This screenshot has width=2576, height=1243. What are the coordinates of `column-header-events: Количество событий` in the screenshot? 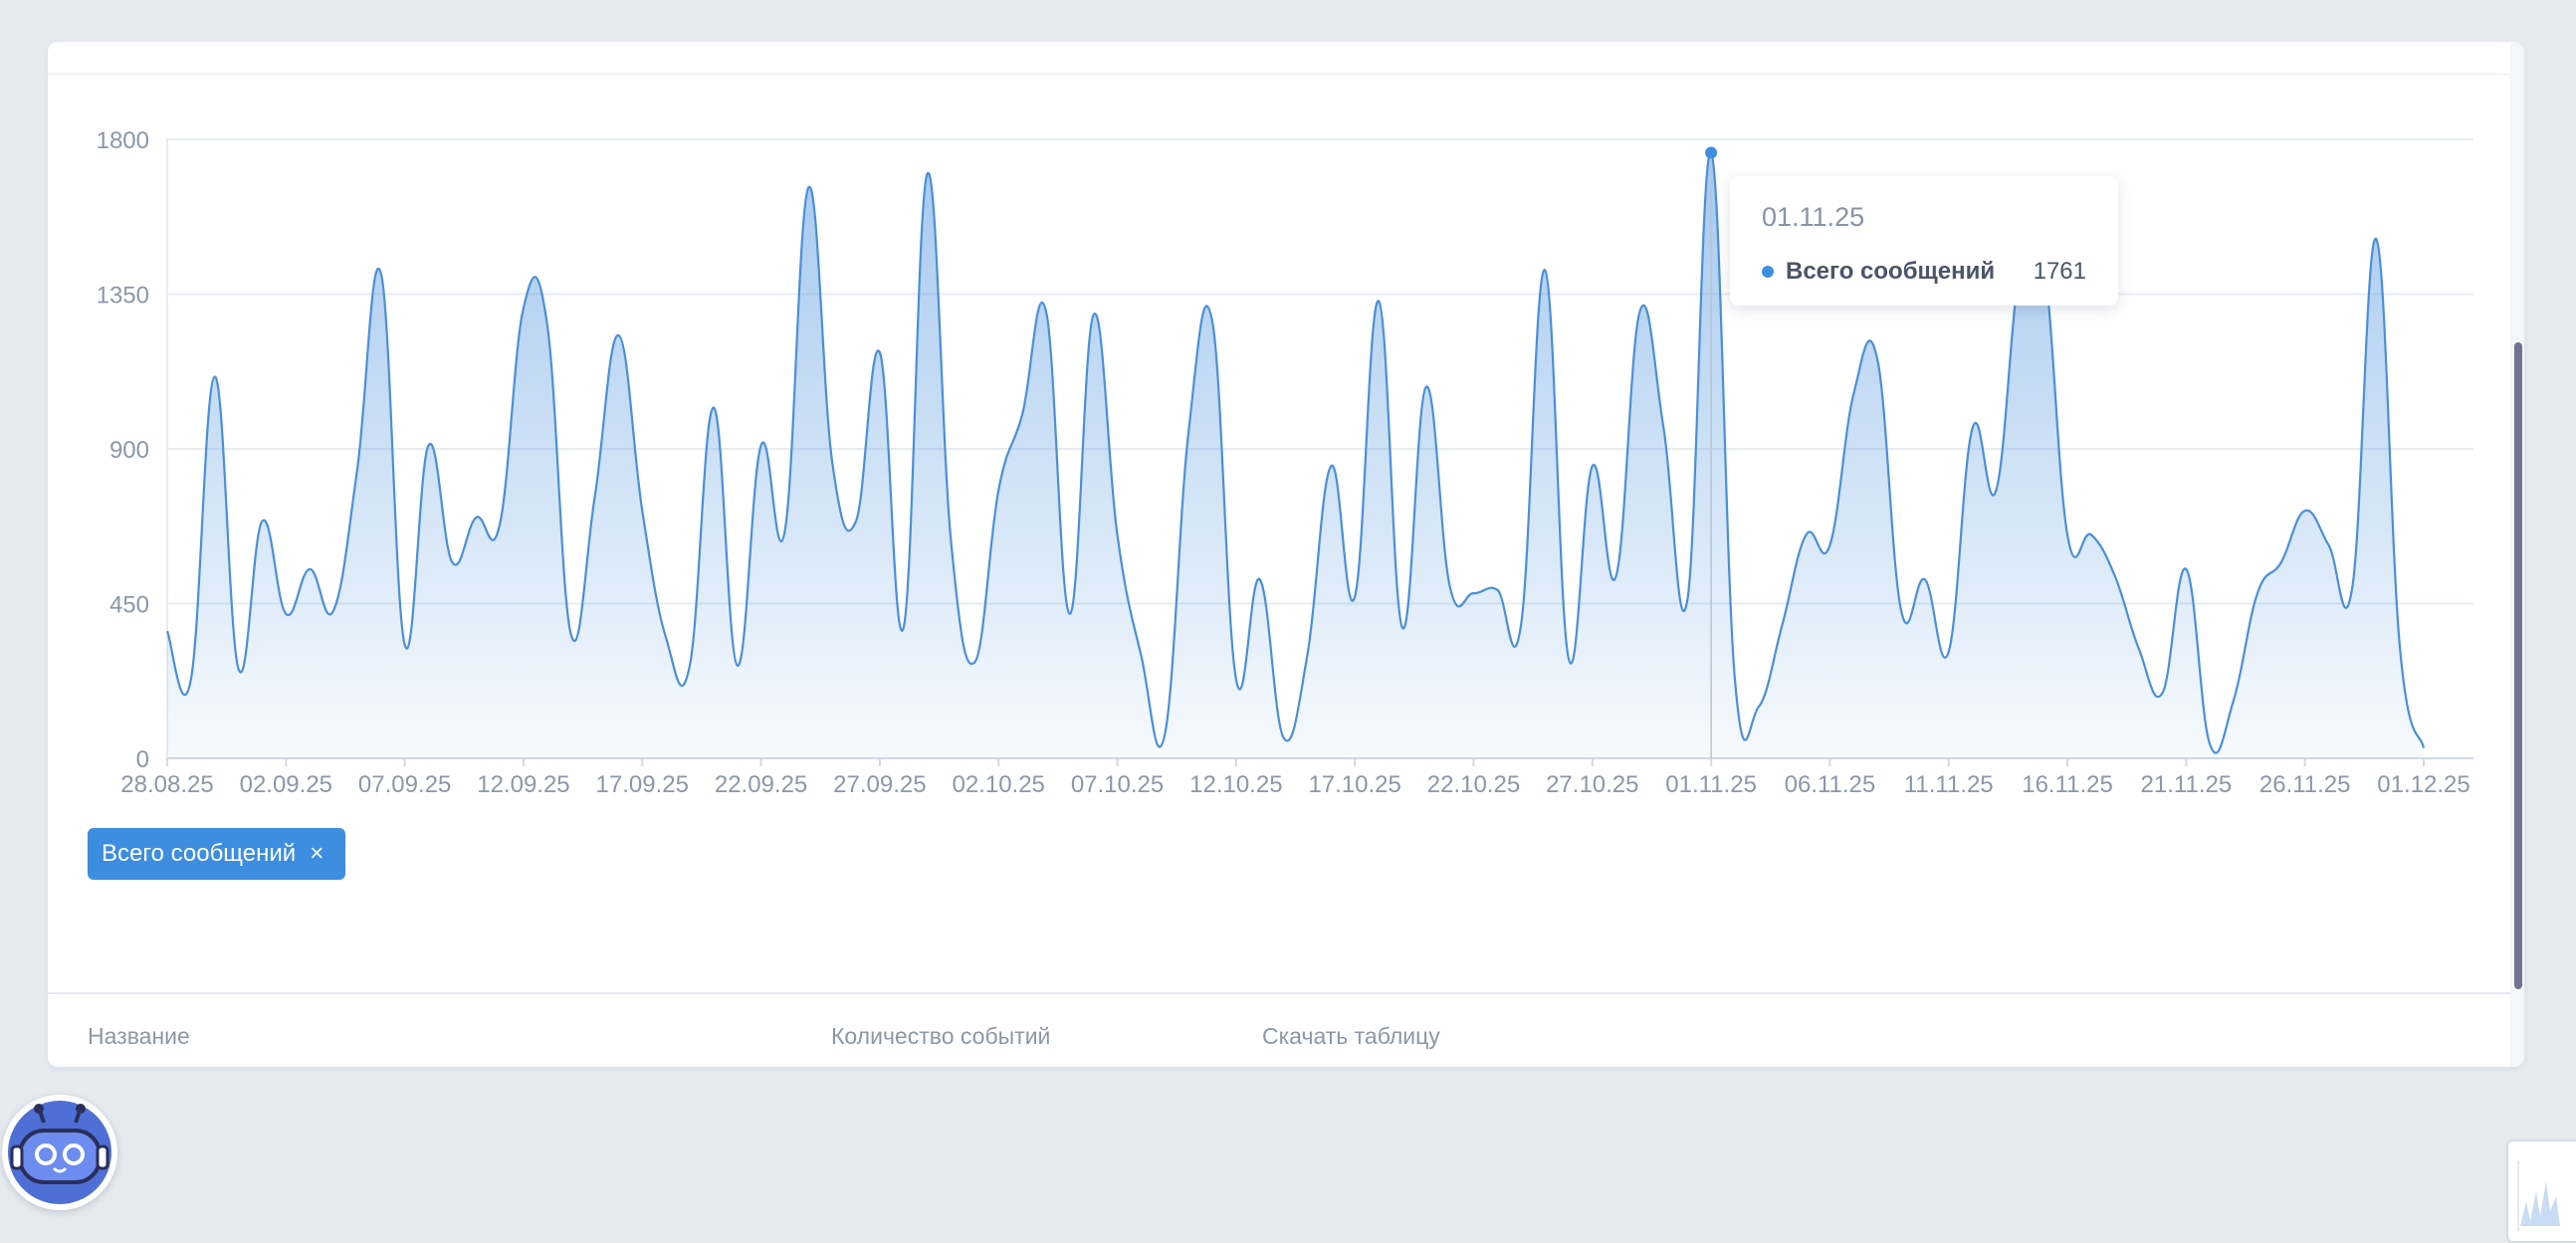 It's located at (941, 1036).